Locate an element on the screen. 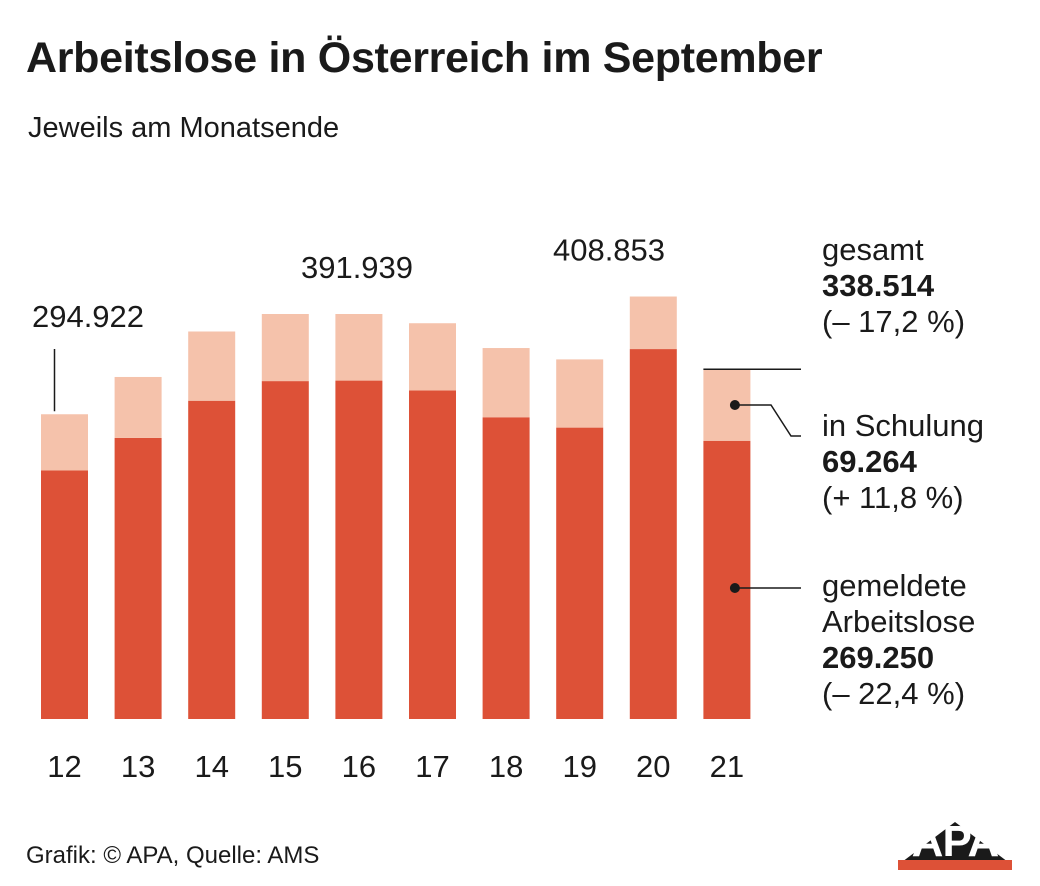 This screenshot has height=886, width=1040. legend-gesamt: gesamt 338.514 (– 17,2 %) is located at coordinates (893, 286).